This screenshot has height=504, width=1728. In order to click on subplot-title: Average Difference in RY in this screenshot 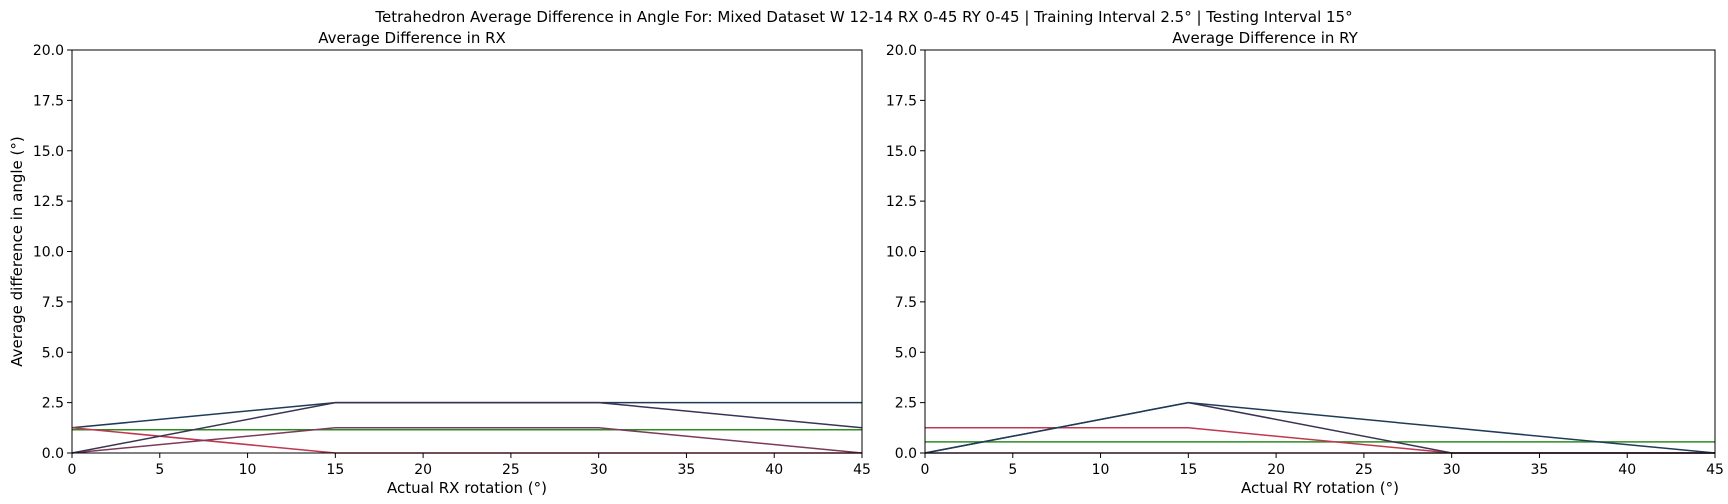, I will do `click(1265, 38)`.